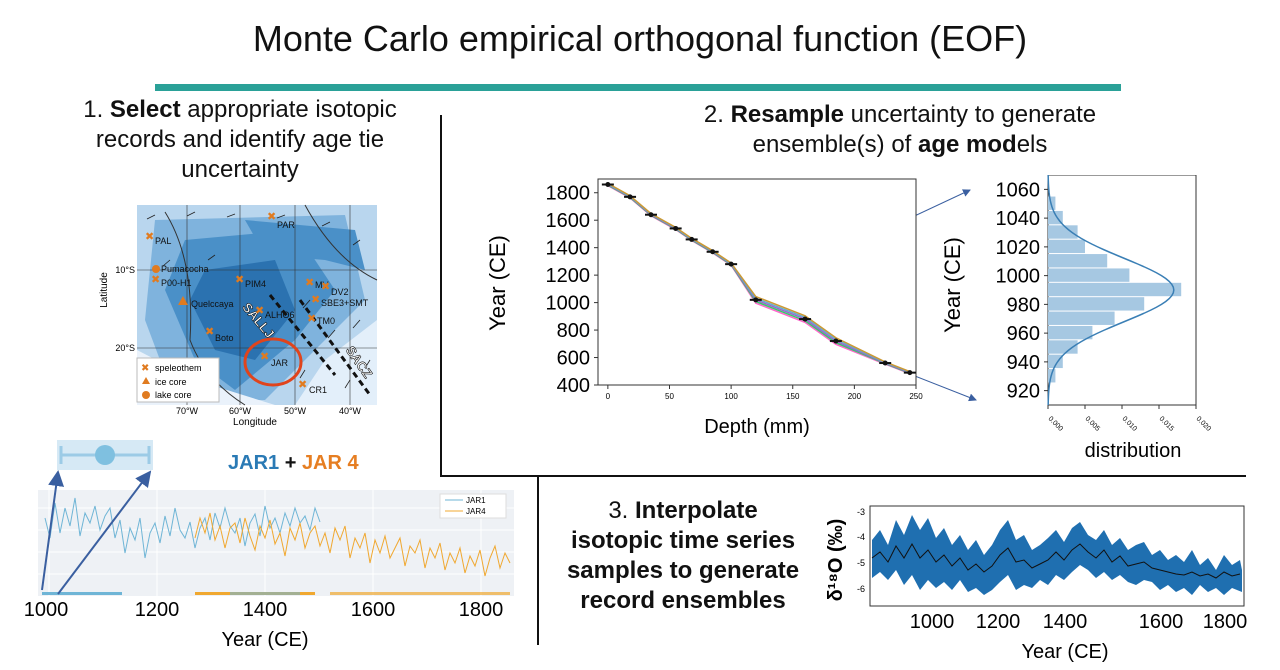 The width and height of the screenshot is (1280, 670). I want to click on interp-xlabel: Year (CE), so click(1064, 652).